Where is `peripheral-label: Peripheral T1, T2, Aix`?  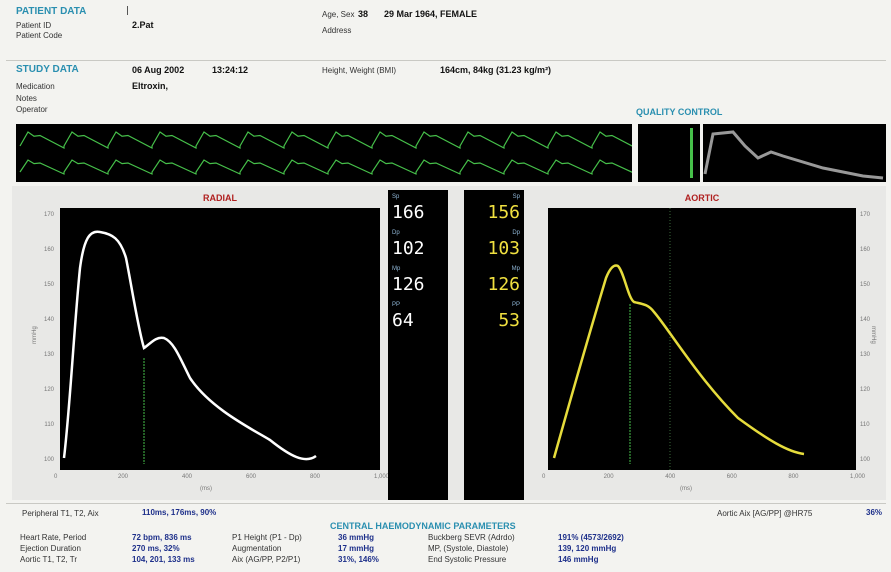 peripheral-label: Peripheral T1, T2, Aix is located at coordinates (60, 513).